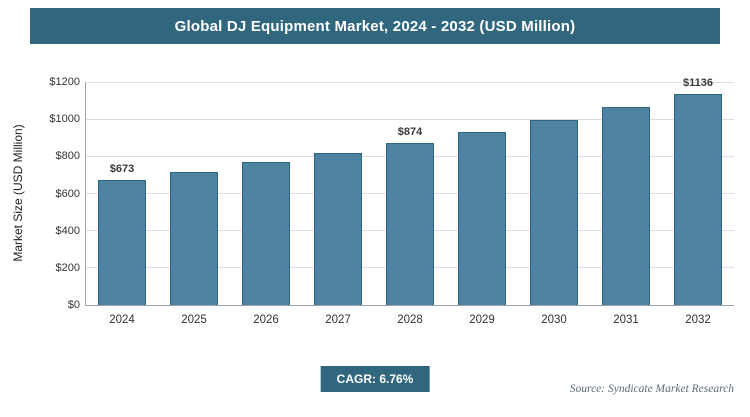 The width and height of the screenshot is (750, 417). What do you see at coordinates (67, 230) in the screenshot?
I see `y-axis-tick-label: $400` at bounding box center [67, 230].